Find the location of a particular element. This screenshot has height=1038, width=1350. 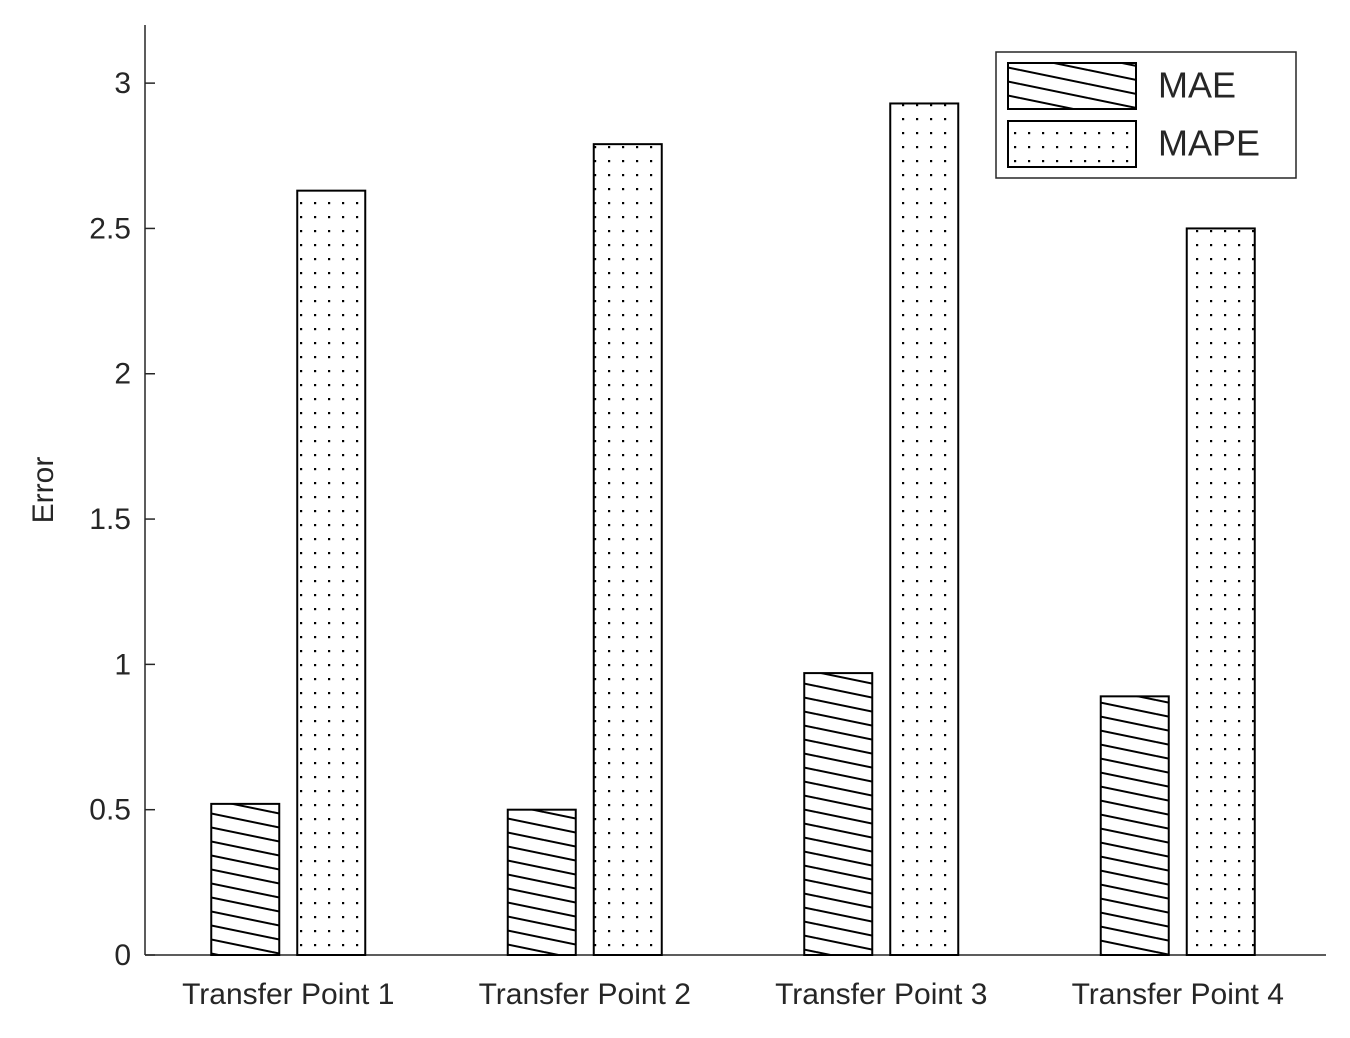

y-tick-label: 1 is located at coordinates (122, 664).